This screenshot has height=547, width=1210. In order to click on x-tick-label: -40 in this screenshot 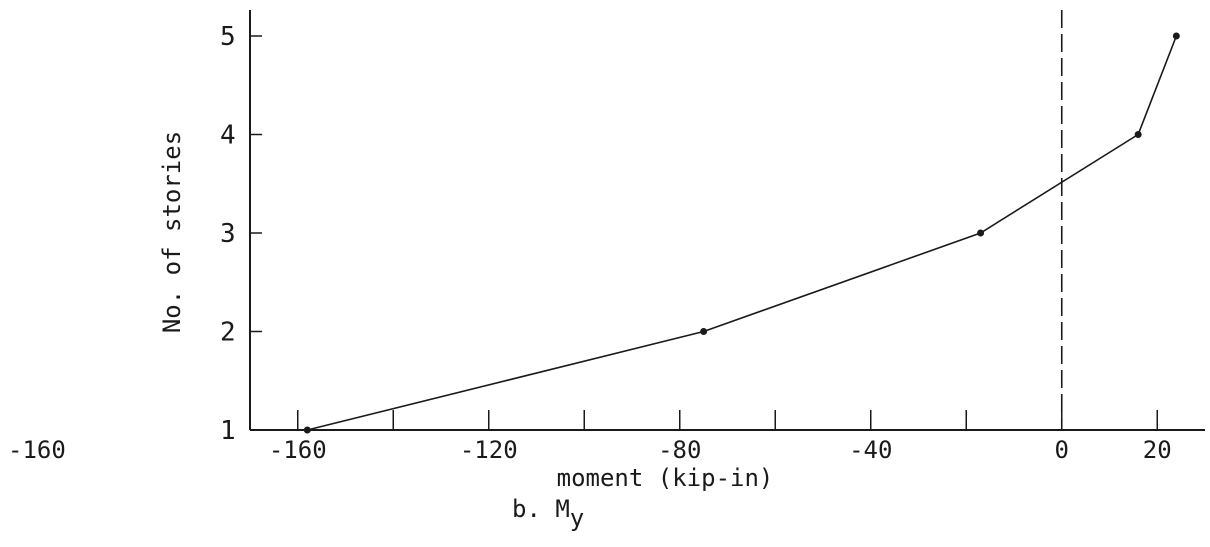, I will do `click(870, 450)`.